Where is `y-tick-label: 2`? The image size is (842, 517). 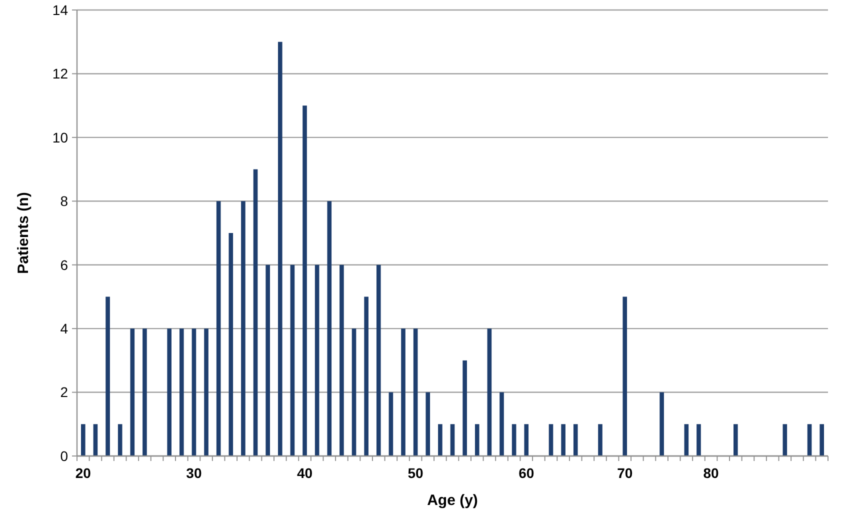 y-tick-label: 2 is located at coordinates (64, 392).